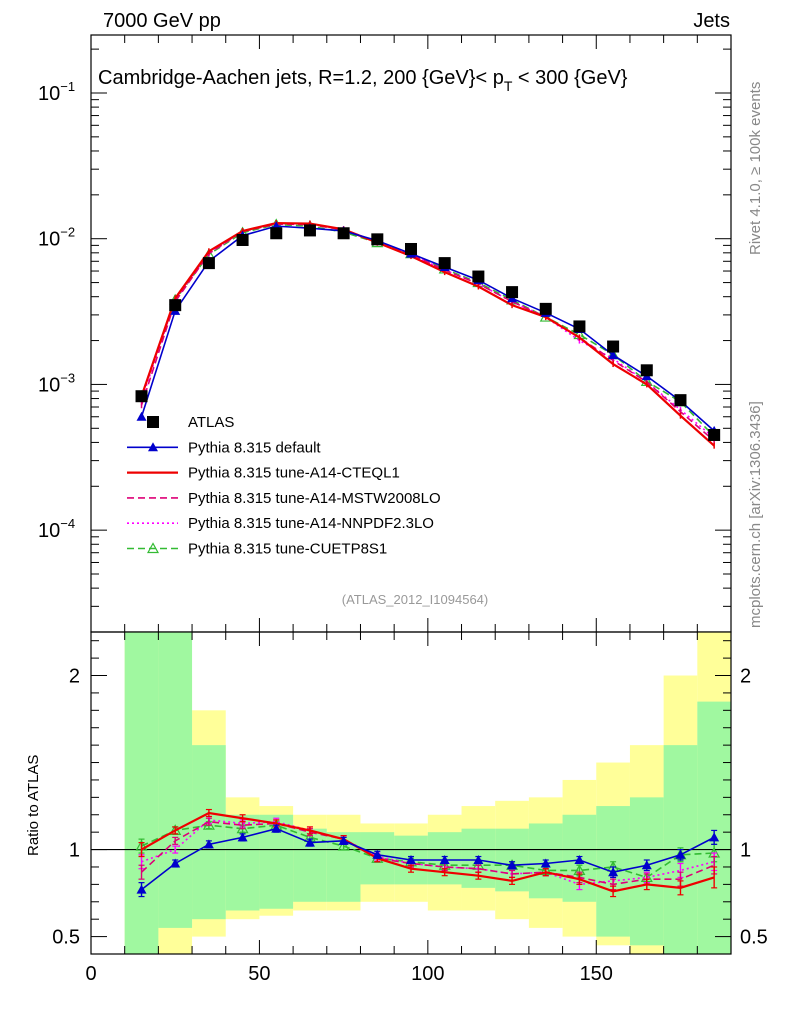 This screenshot has width=786, height=1024. What do you see at coordinates (66, 938) in the screenshot?
I see `ratio-y-tick-label: 0.5` at bounding box center [66, 938].